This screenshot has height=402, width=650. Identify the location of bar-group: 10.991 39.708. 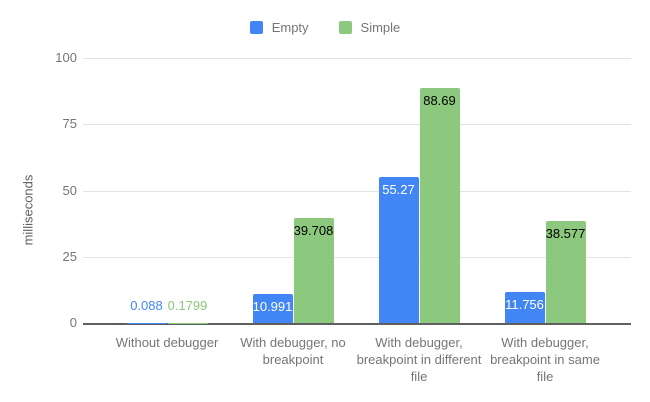
(293, 190).